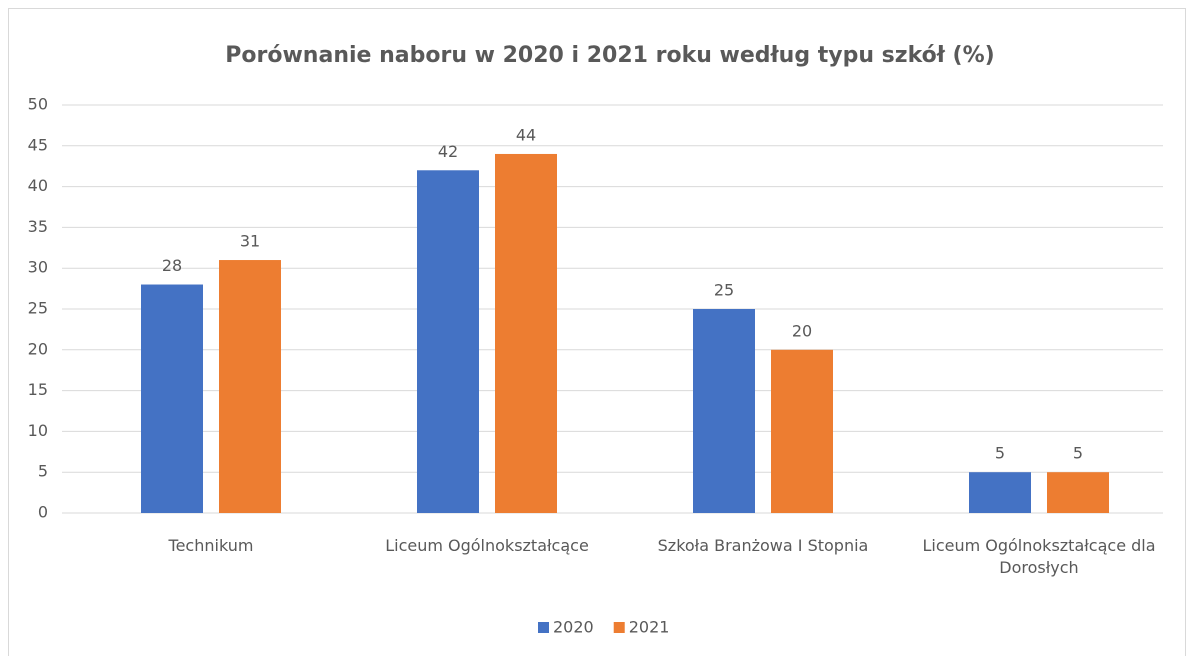  I want to click on y-tick-label: 10, so click(38, 430).